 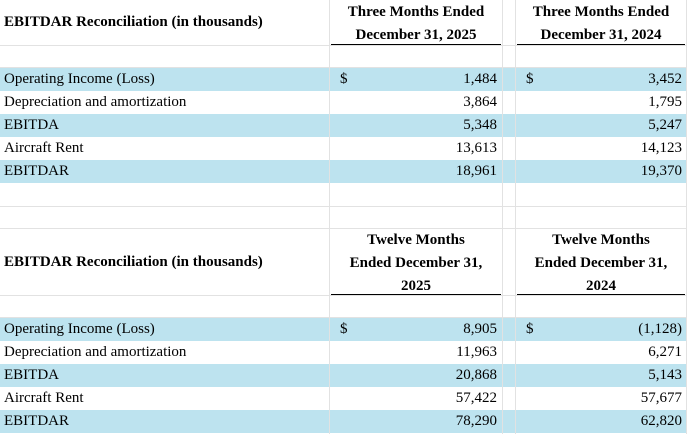 I want to click on section2-col2-header: Twelve Months Ended December 31, 2024, so click(x=601, y=263).